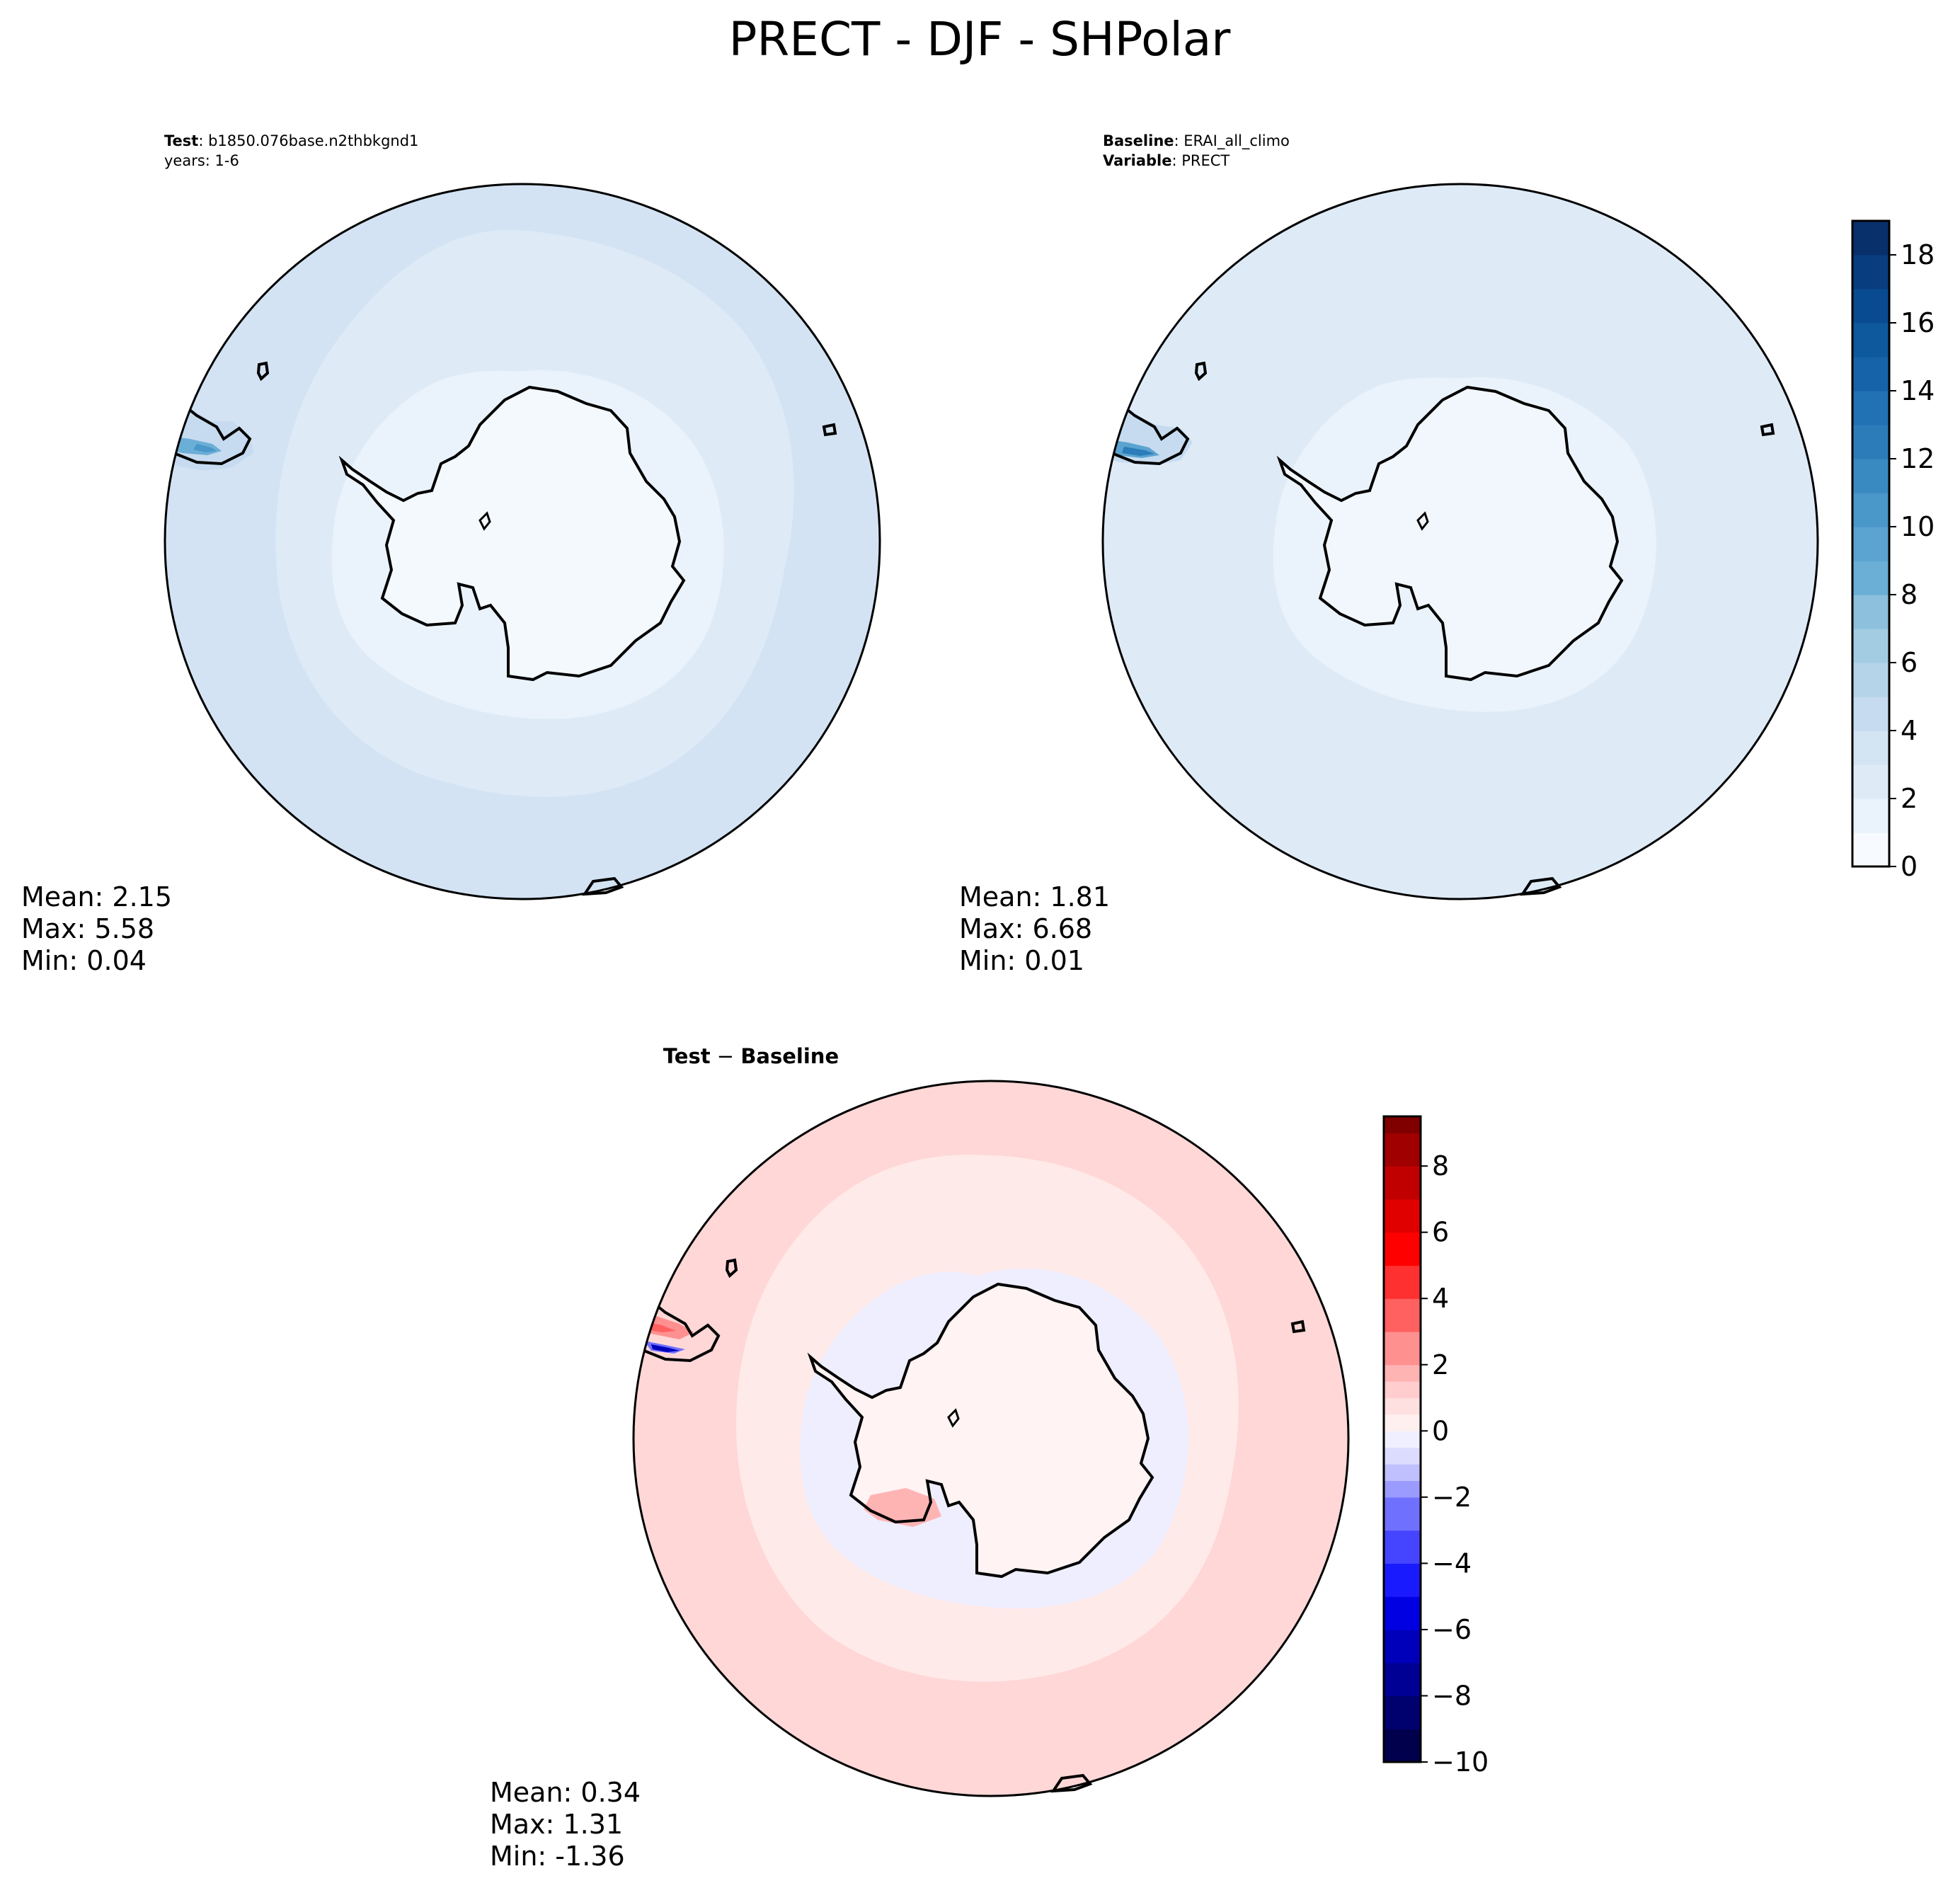 This screenshot has width=1960, height=1888. I want to click on baseline-label-sep: :, so click(1179, 140).